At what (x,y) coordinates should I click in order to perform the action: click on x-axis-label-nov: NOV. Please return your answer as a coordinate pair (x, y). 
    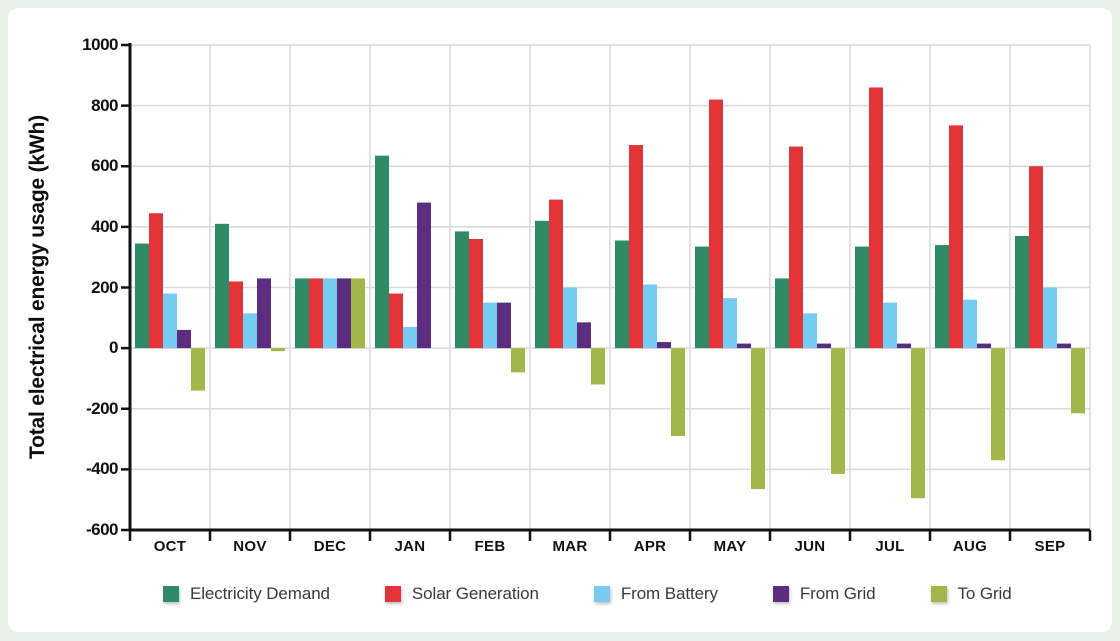
    Looking at the image, I should click on (250, 546).